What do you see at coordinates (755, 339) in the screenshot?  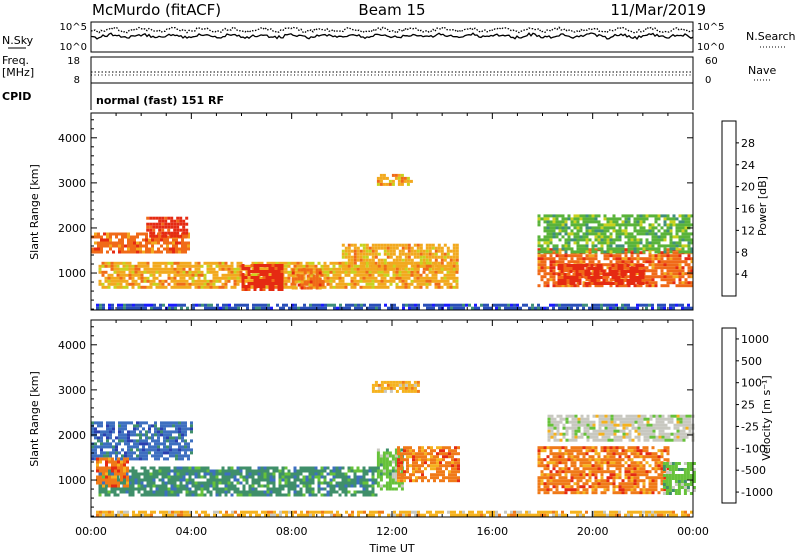 I see `velocity-colorbar-tick-label: 1000` at bounding box center [755, 339].